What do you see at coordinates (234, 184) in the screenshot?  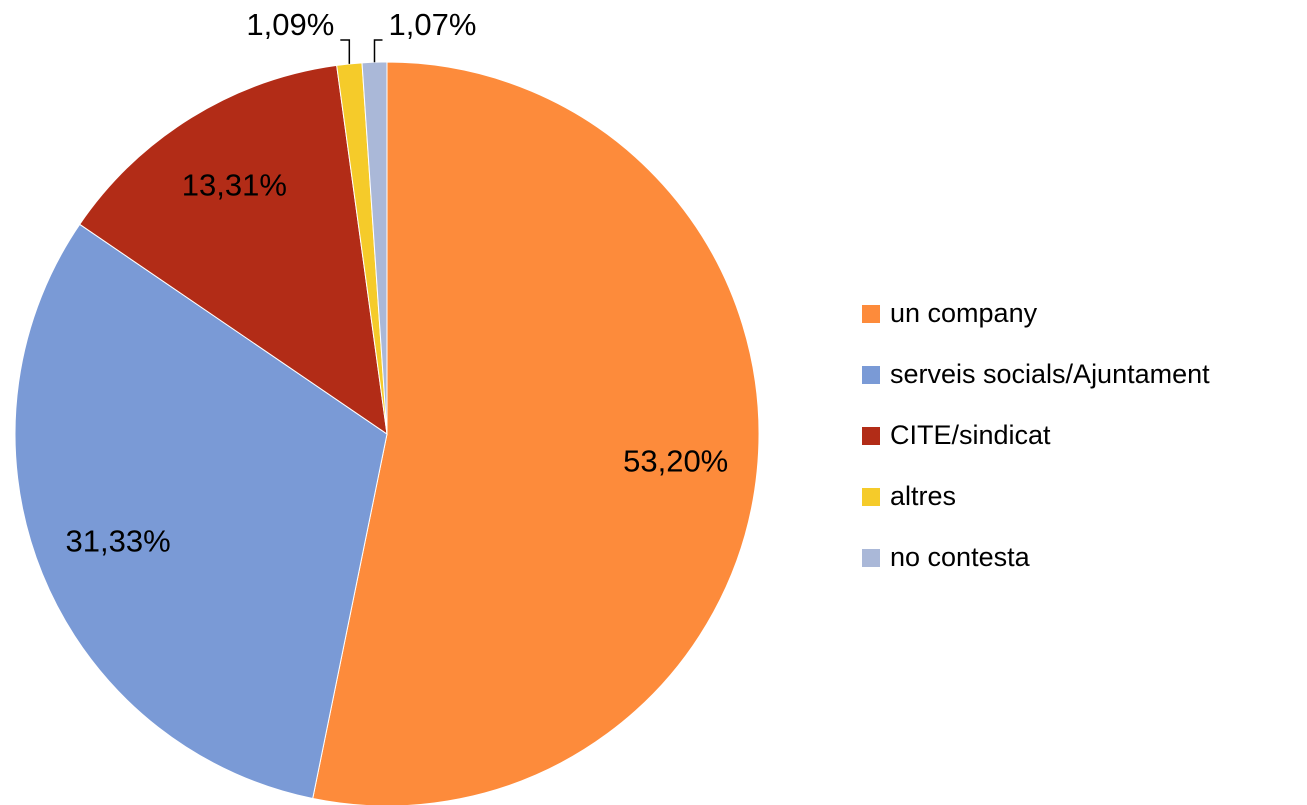 I see `data-label: 13,31%` at bounding box center [234, 184].